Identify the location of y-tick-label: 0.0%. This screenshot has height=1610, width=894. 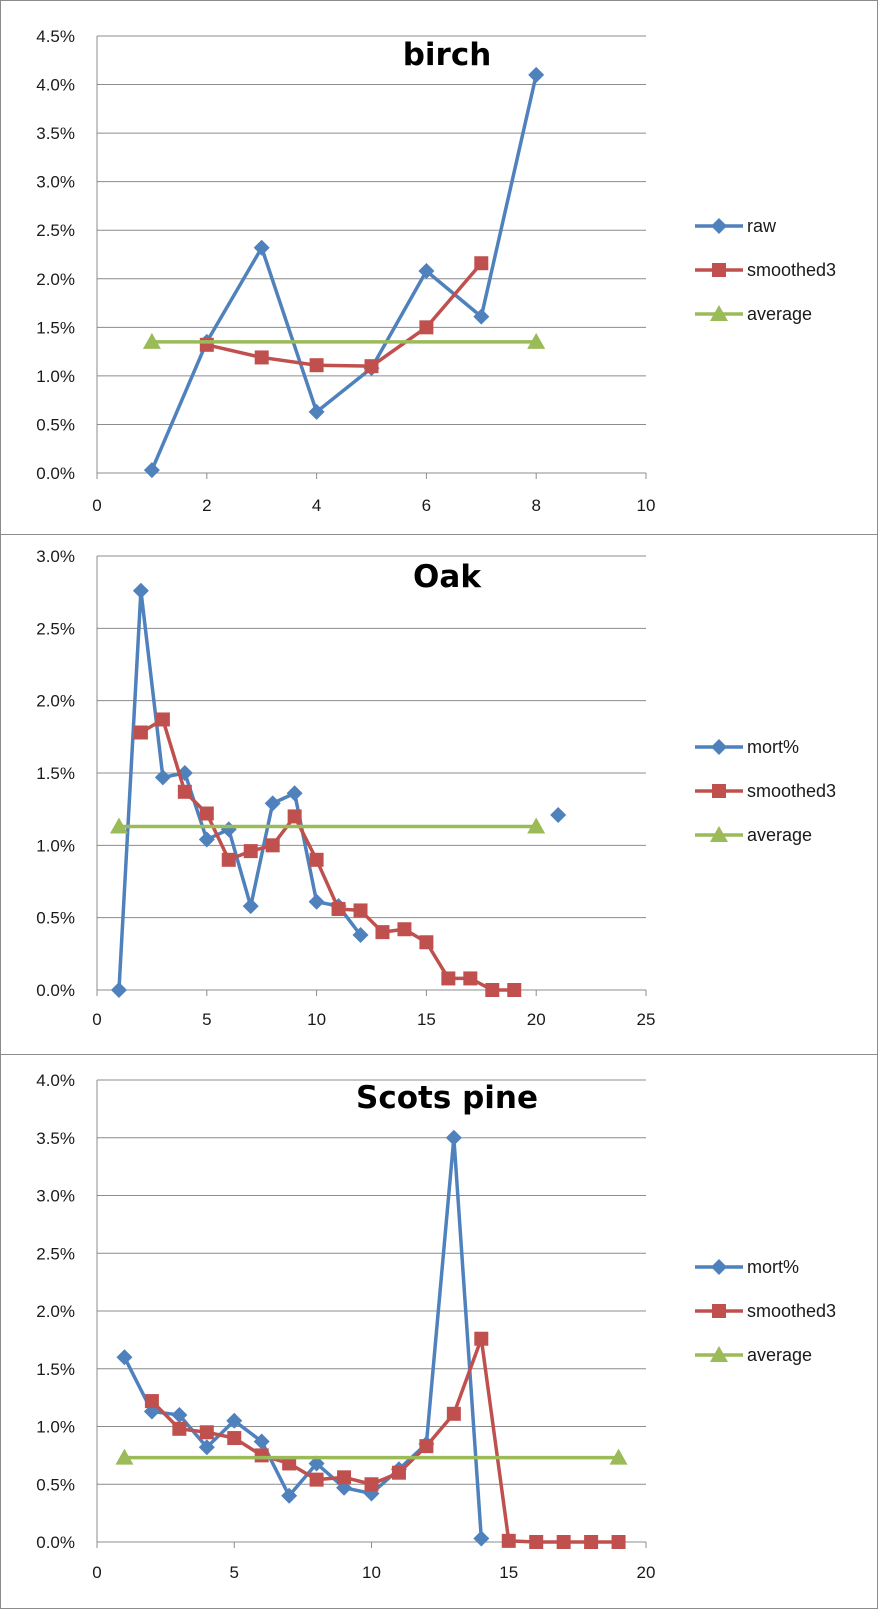
(55, 473).